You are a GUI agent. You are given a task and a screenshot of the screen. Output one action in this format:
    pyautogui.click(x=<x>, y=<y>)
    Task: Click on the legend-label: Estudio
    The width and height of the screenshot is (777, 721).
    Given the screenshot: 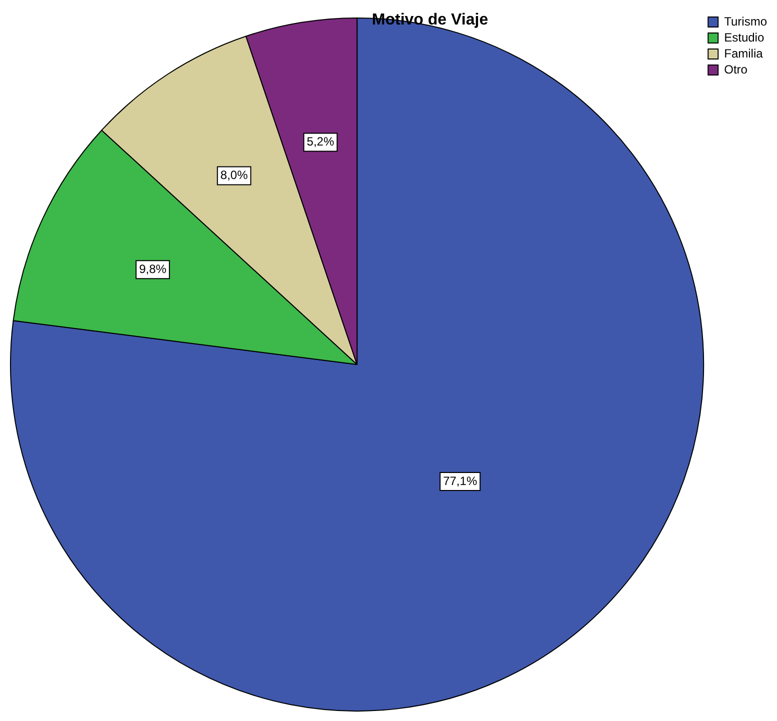 What is the action you would take?
    pyautogui.click(x=744, y=37)
    